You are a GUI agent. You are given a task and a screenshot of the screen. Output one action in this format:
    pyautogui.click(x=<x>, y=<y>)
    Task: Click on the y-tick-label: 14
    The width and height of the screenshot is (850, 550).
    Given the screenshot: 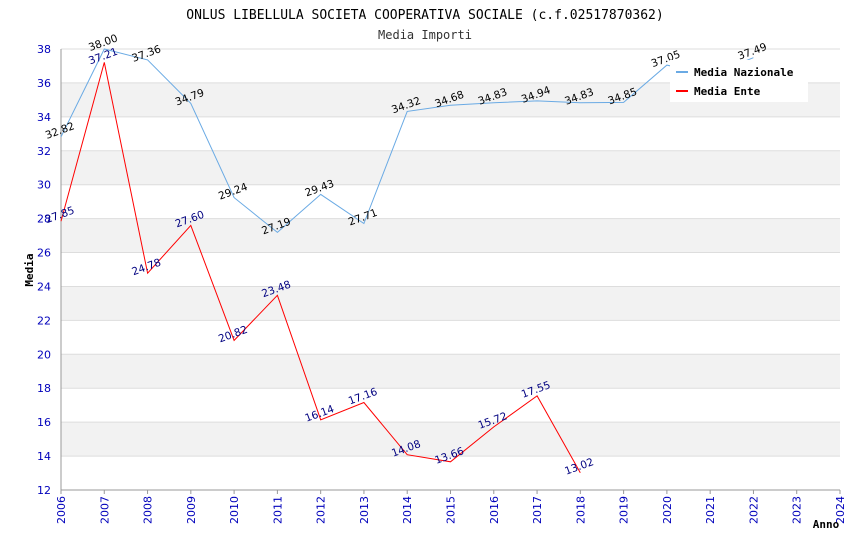 What is the action you would take?
    pyautogui.click(x=44, y=456)
    